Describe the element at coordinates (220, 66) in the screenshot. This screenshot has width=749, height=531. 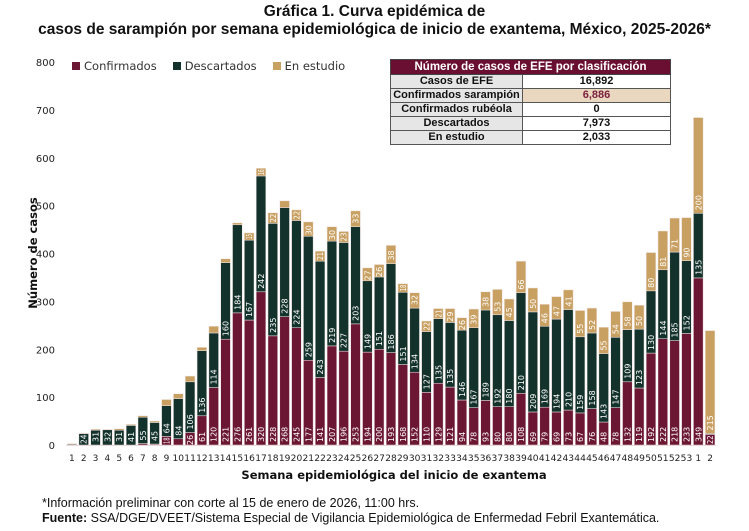
I see `legend-label-descartados: Descartados` at that location.